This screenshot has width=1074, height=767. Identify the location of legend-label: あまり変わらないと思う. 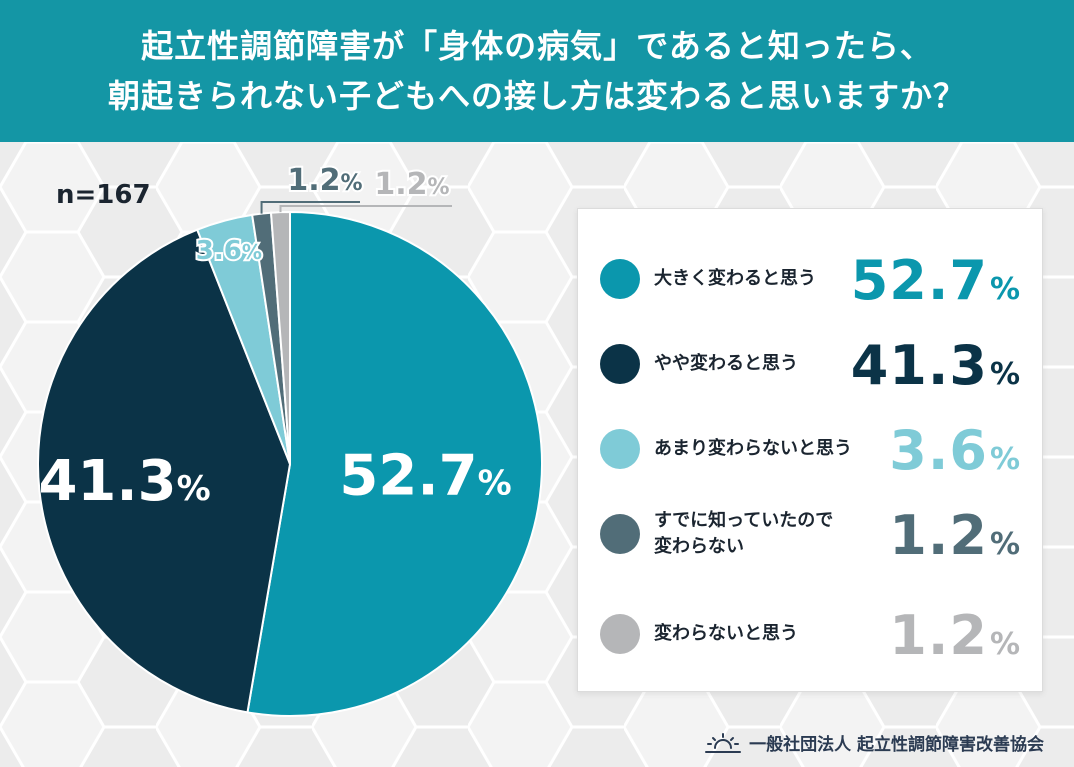
(753, 448).